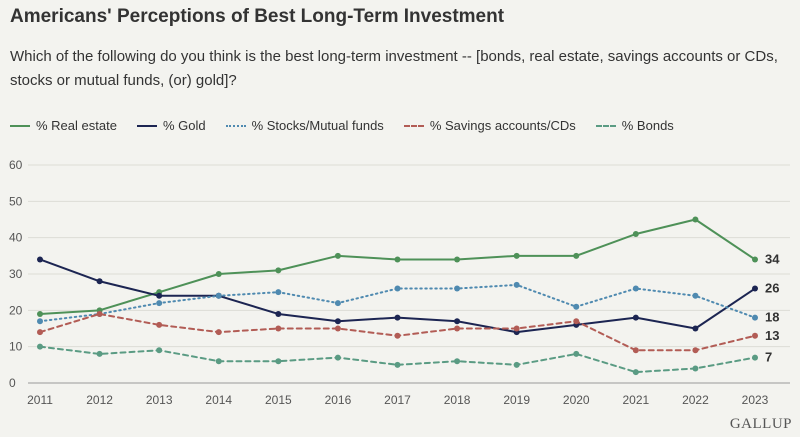 The height and width of the screenshot is (437, 800). What do you see at coordinates (772, 317) in the screenshot?
I see `end-value-label: 18` at bounding box center [772, 317].